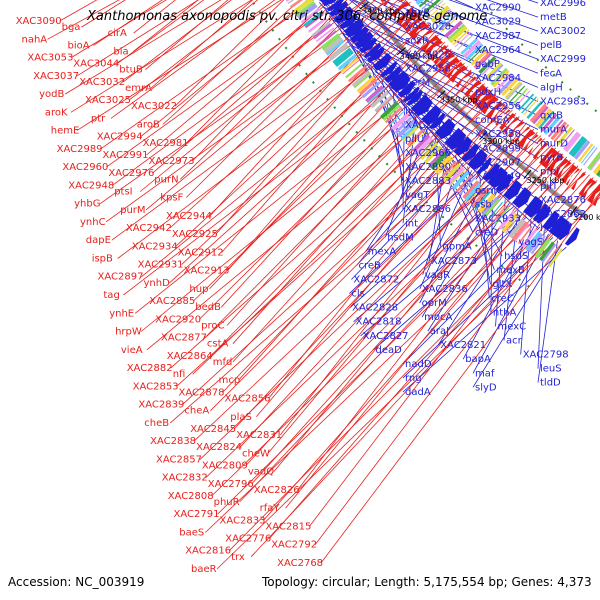  What do you see at coordinates (50, 58) in the screenshot?
I see `reverse-gene-label: XAC3053` at bounding box center [50, 58].